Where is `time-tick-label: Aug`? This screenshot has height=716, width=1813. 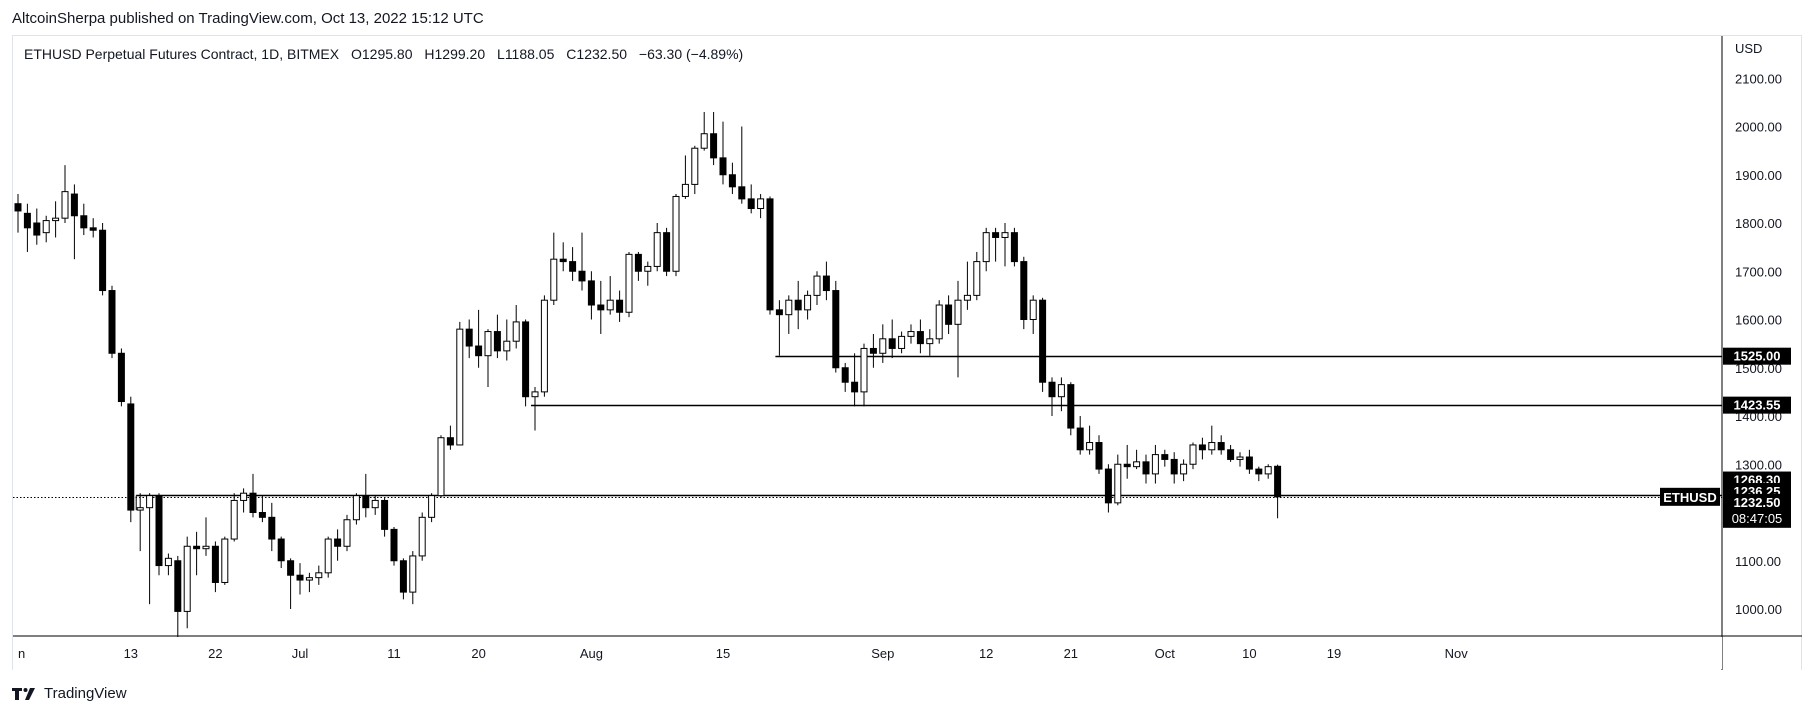 time-tick-label: Aug is located at coordinates (591, 653).